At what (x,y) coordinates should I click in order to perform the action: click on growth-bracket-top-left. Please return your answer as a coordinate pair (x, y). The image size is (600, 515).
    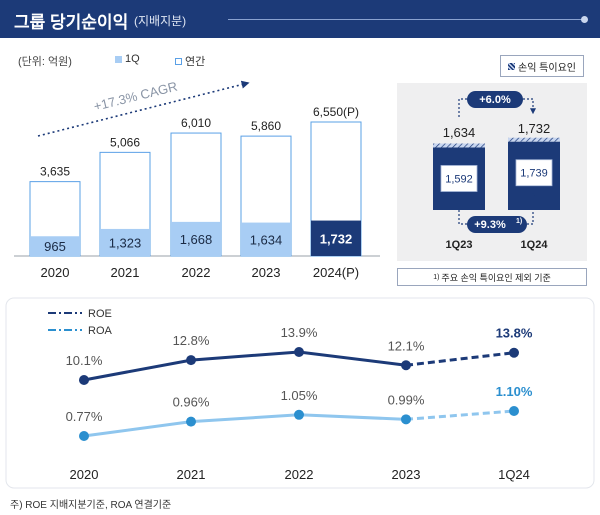
    Looking at the image, I should click on (462, 107).